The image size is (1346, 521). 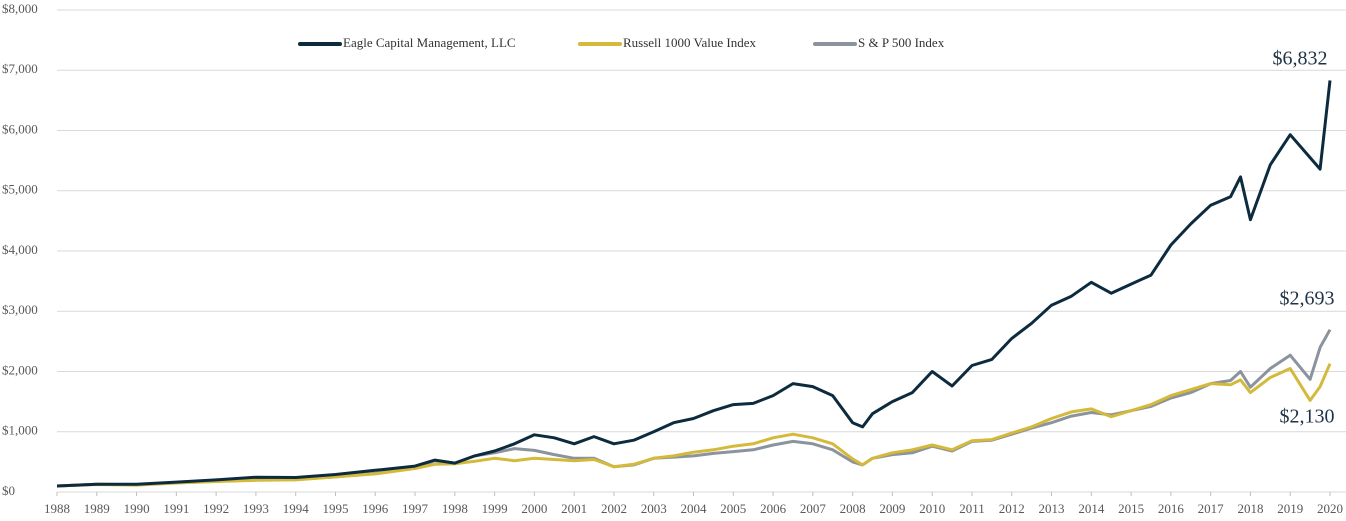 I want to click on x-tick-label: 1998, so click(x=455, y=508).